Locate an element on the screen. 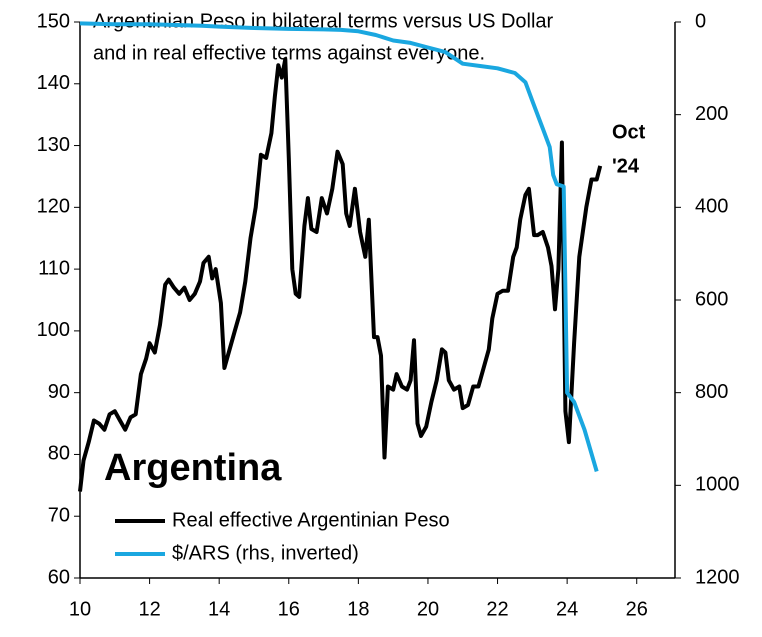 The width and height of the screenshot is (762, 637). y-tick-label: 150 is located at coordinates (53, 21).